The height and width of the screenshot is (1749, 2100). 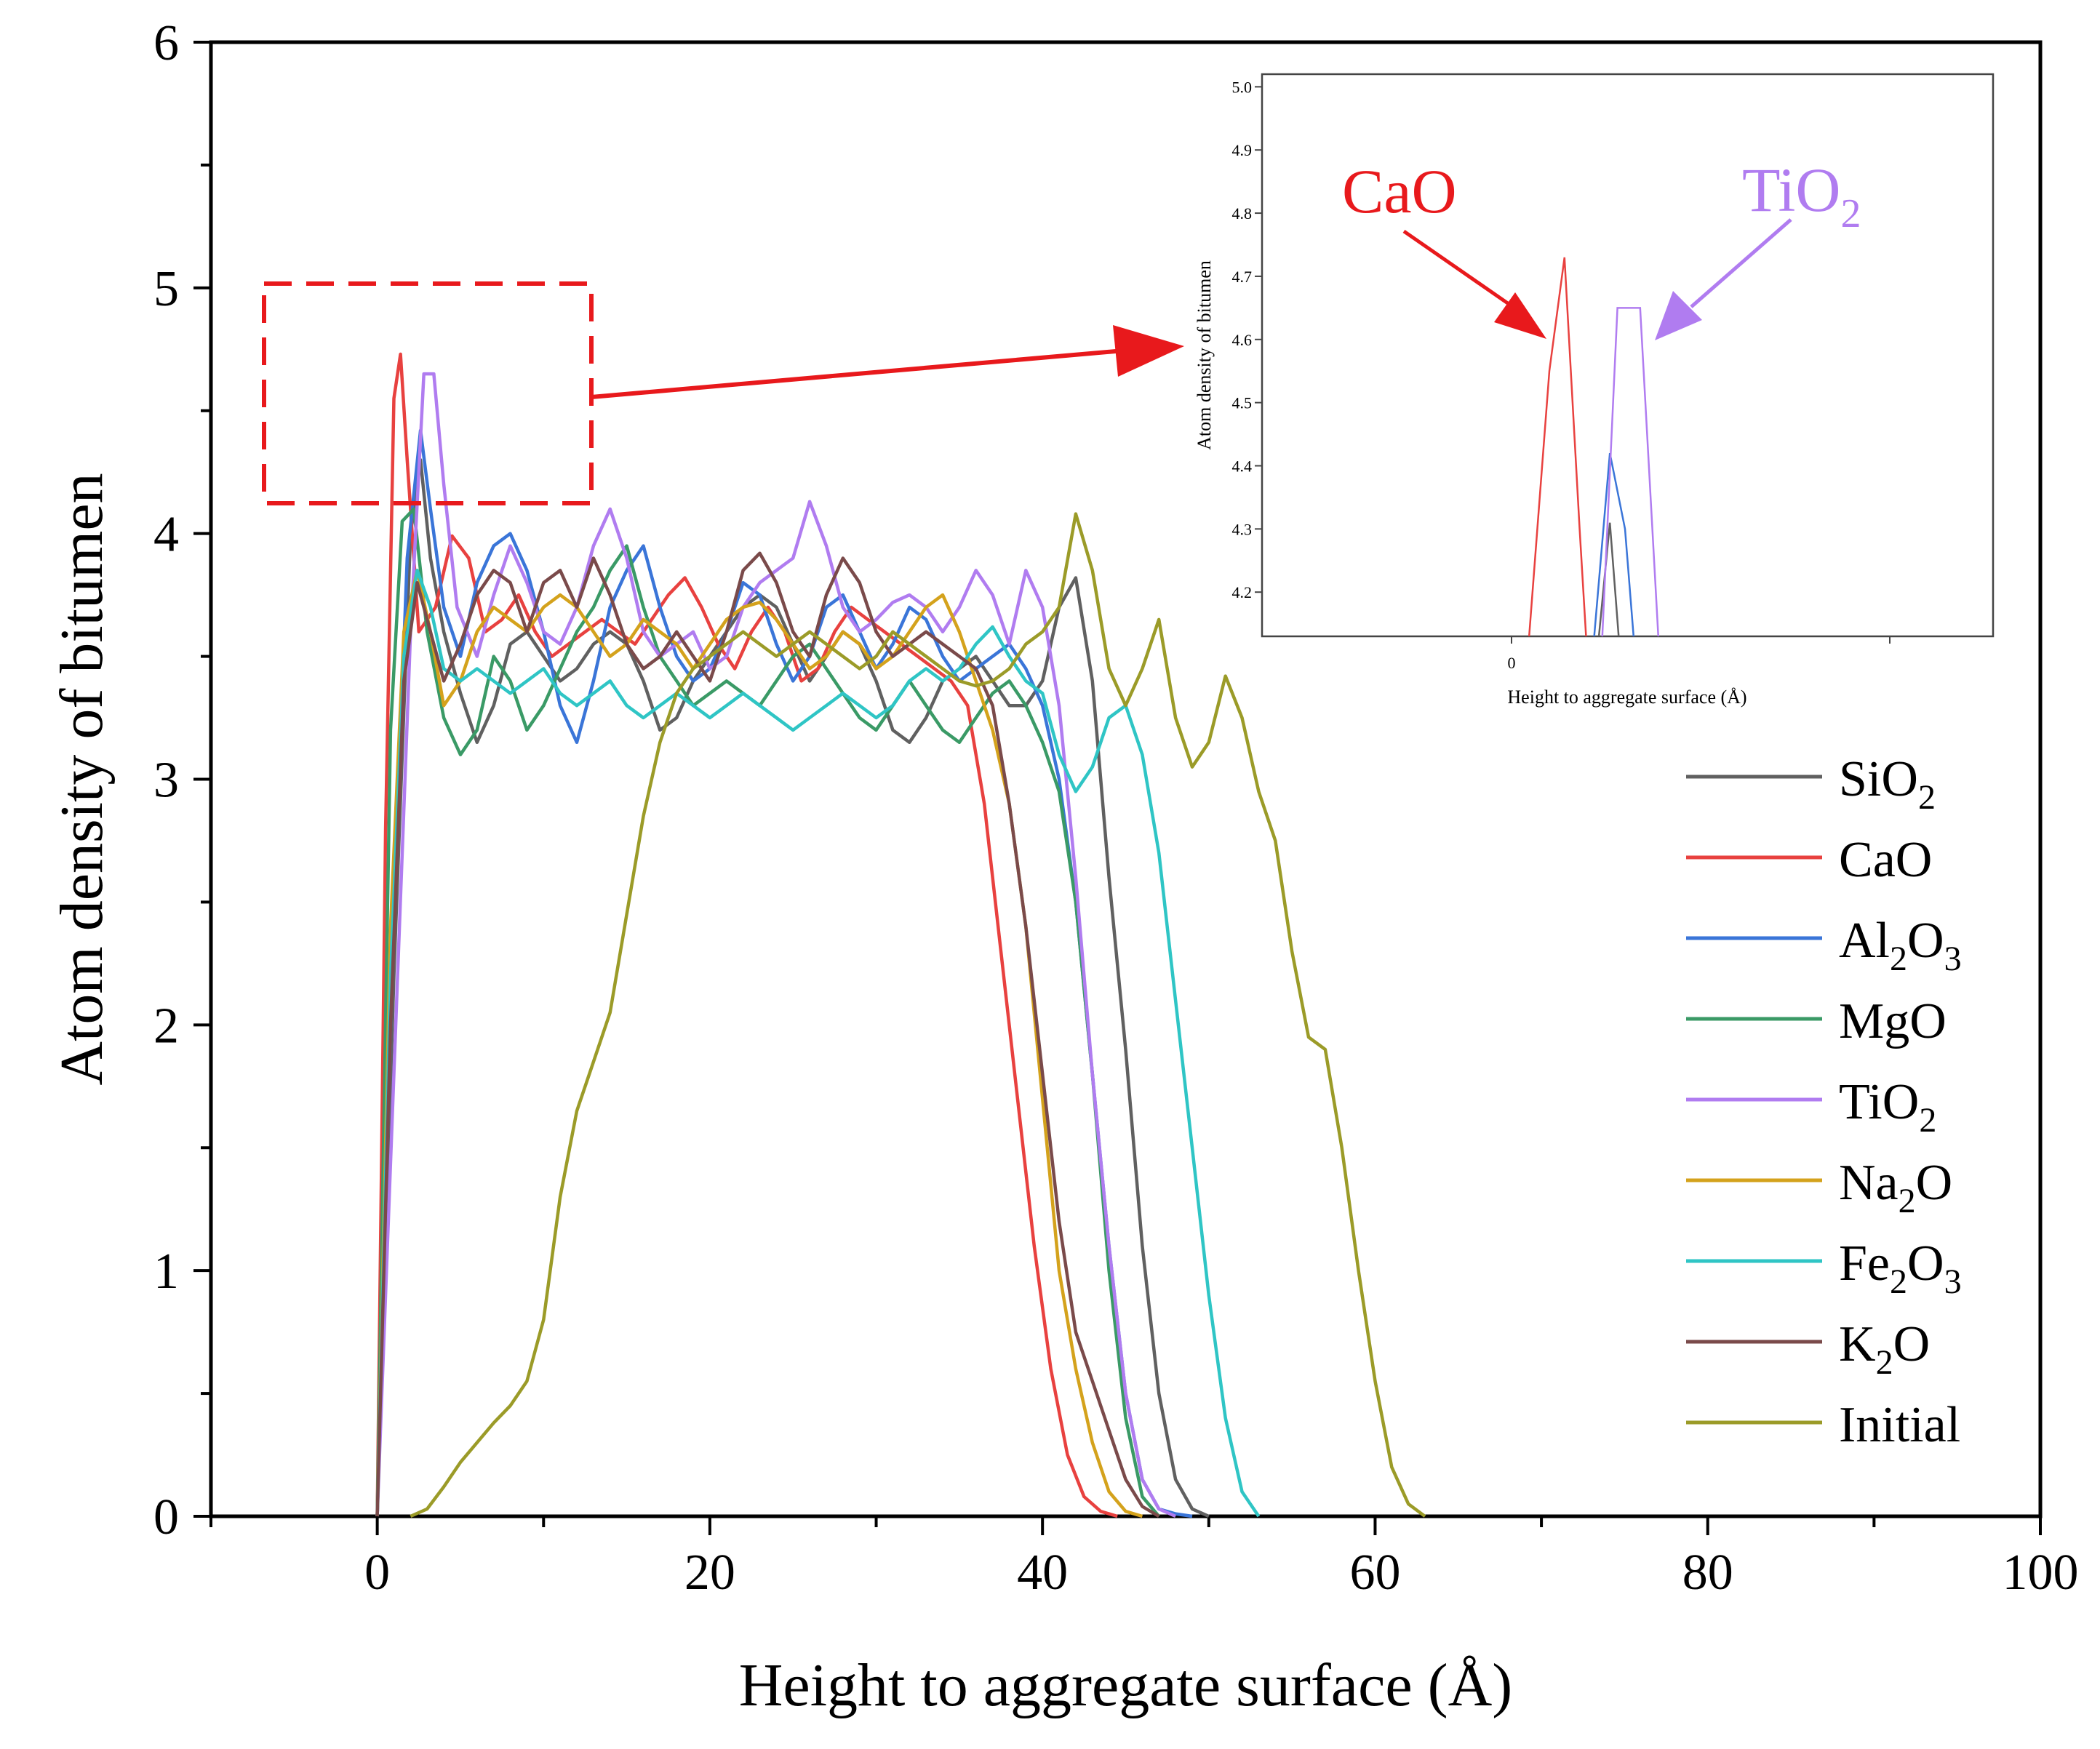 I want to click on x-tick-label: 40, so click(x=1042, y=1573).